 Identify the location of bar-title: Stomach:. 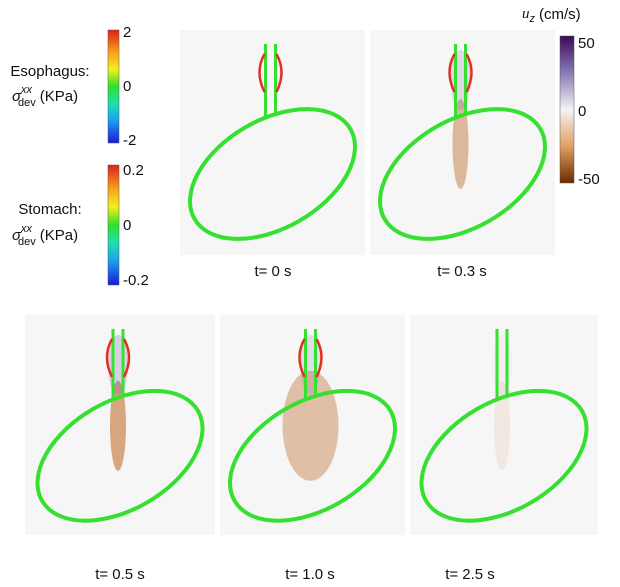
(49, 209).